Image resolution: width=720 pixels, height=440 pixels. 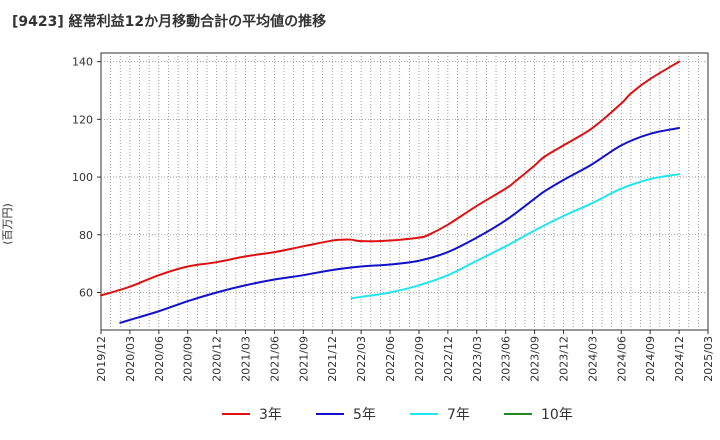 What do you see at coordinates (563, 359) in the screenshot?
I see `x-tick-label: 2023/12` at bounding box center [563, 359].